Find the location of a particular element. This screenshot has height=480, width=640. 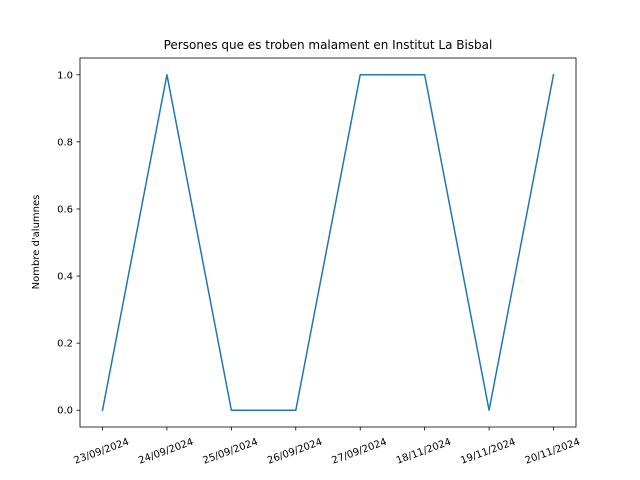

y-tick-label: 0.6 is located at coordinates (65, 209).